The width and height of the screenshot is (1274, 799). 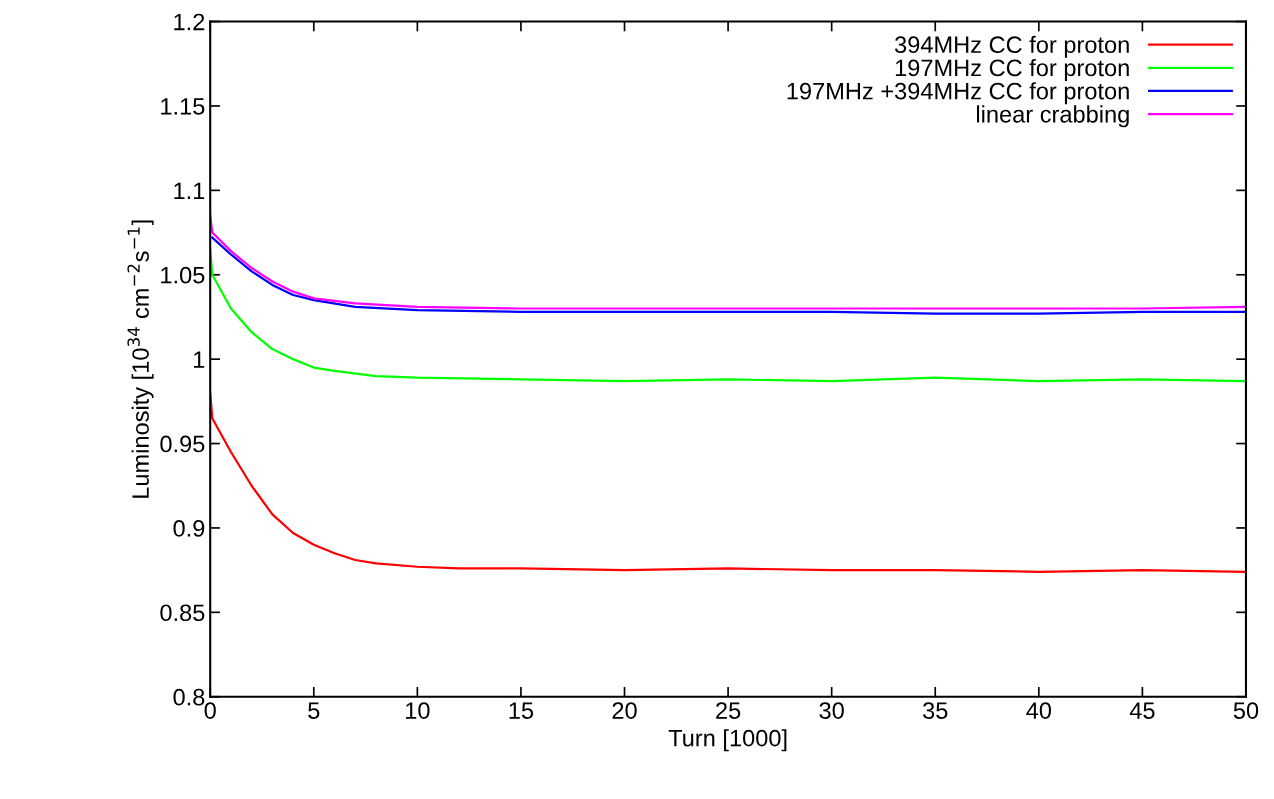 I want to click on y-tick-label: 1.05, so click(x=183, y=275).